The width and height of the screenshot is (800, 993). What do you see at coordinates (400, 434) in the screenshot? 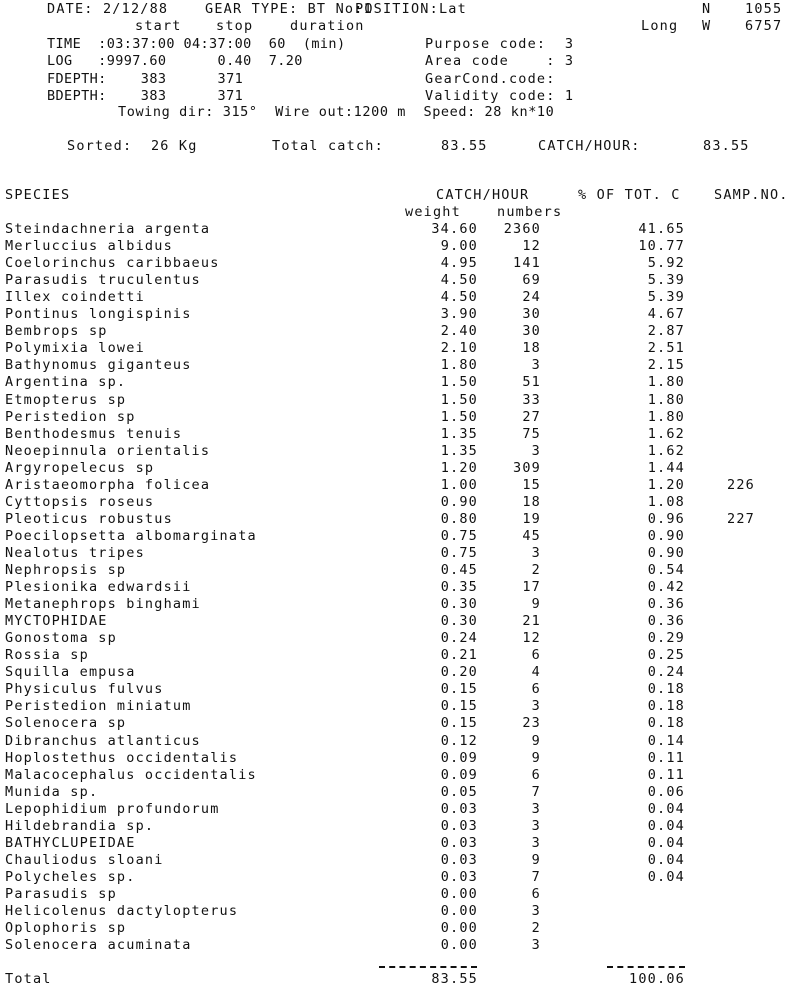
I see `table-row: Benthodesmus tenuis 1.35 75 1.62` at bounding box center [400, 434].